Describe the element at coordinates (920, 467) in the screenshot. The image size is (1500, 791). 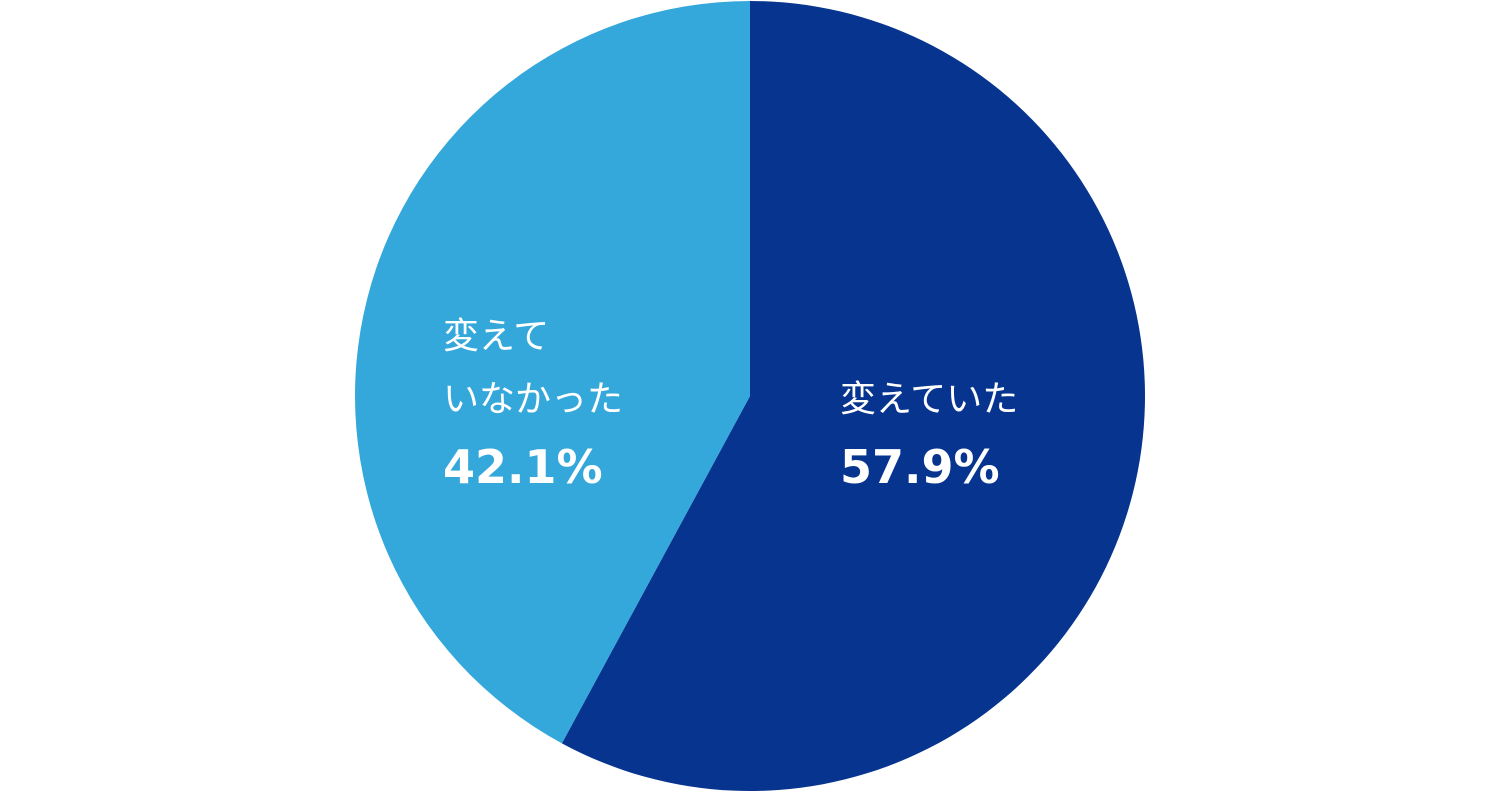
I see `value-label: 57.9%` at that location.